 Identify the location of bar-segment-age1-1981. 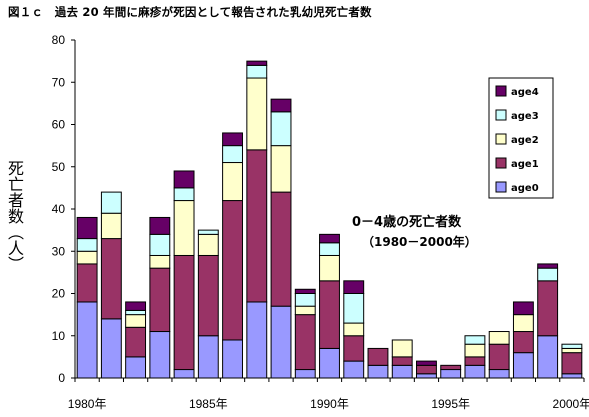
(111, 279).